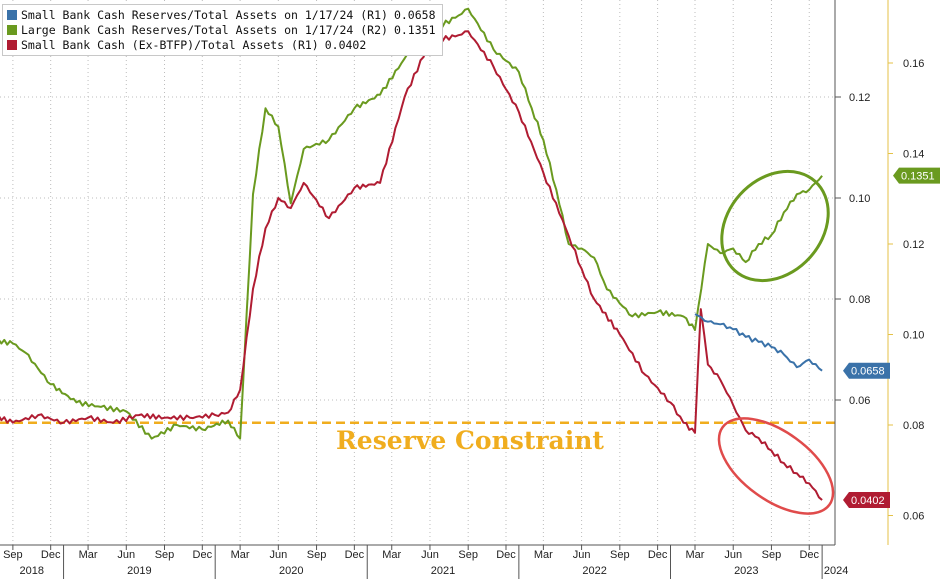 Image resolution: width=941 pixels, height=579 pixels. I want to click on year-label: 2022, so click(594, 571).